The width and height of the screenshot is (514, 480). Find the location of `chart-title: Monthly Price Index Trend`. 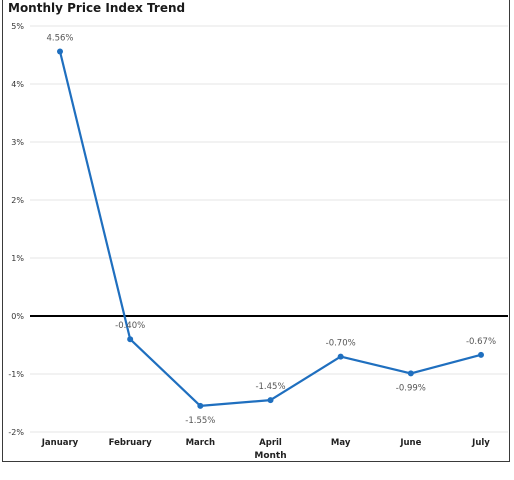

chart-title: Monthly Price Index Trend is located at coordinates (97, 8).